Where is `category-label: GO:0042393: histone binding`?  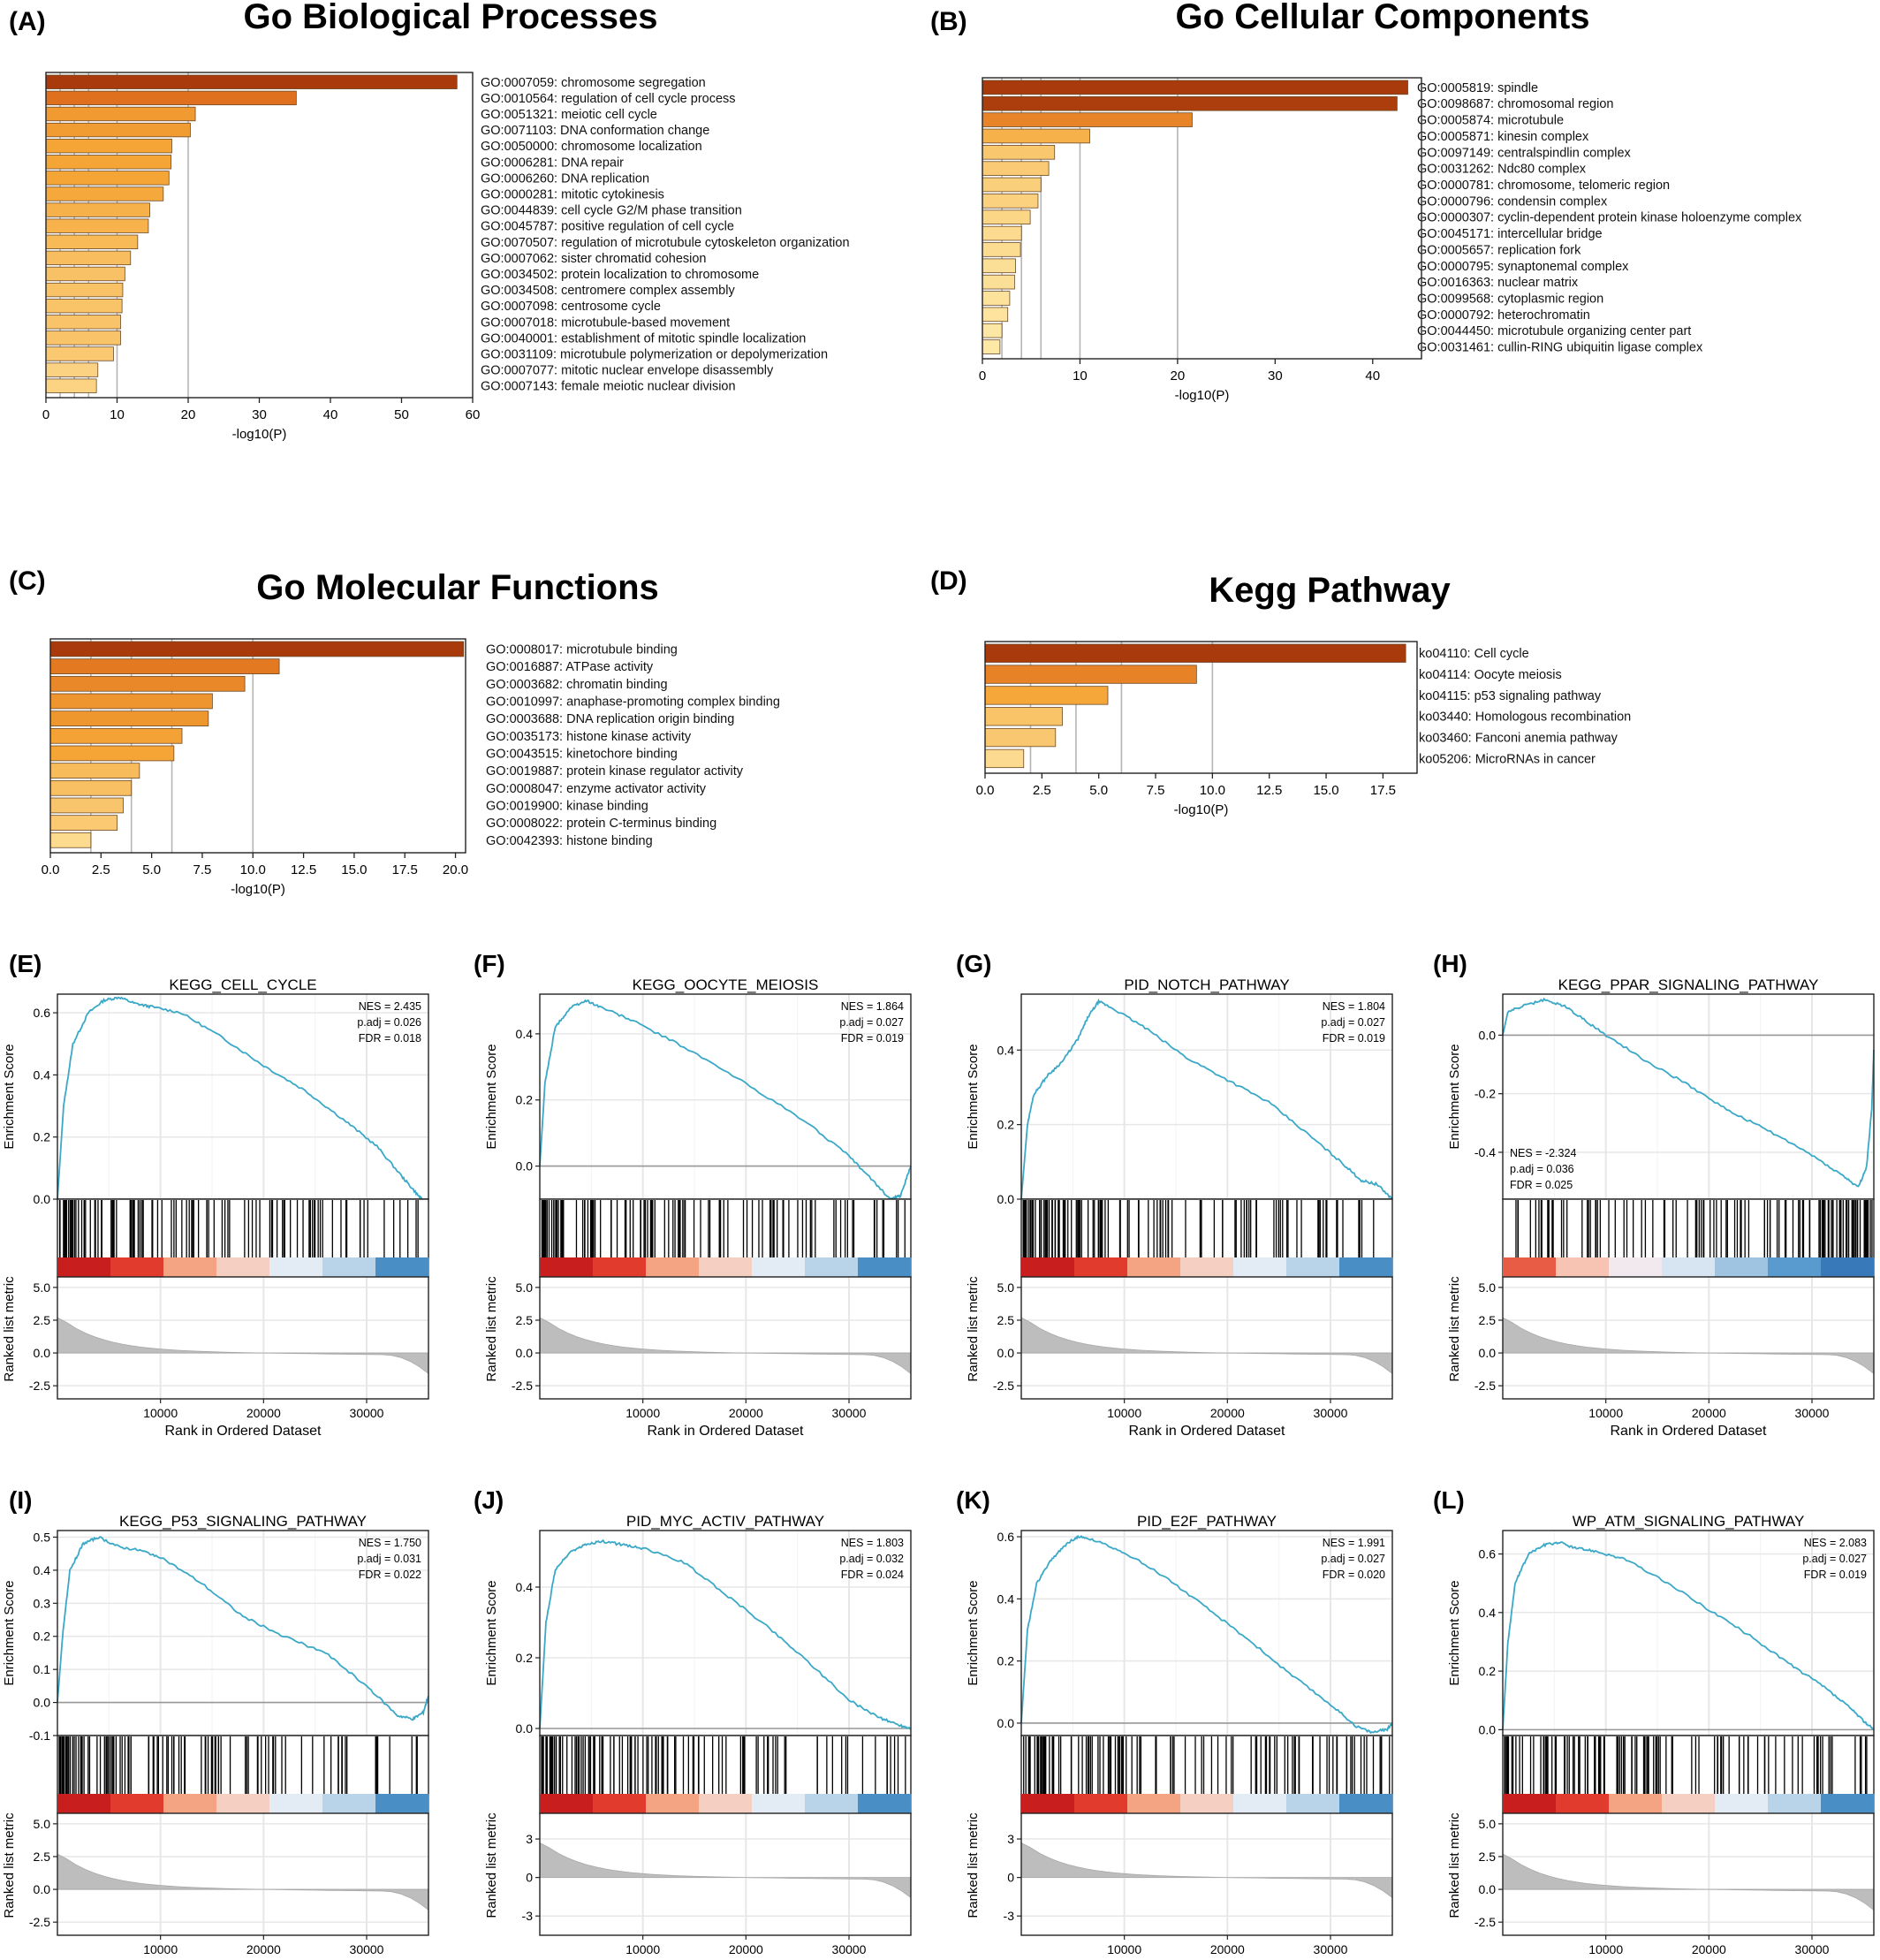
category-label: GO:0042393: histone binding is located at coordinates (570, 841).